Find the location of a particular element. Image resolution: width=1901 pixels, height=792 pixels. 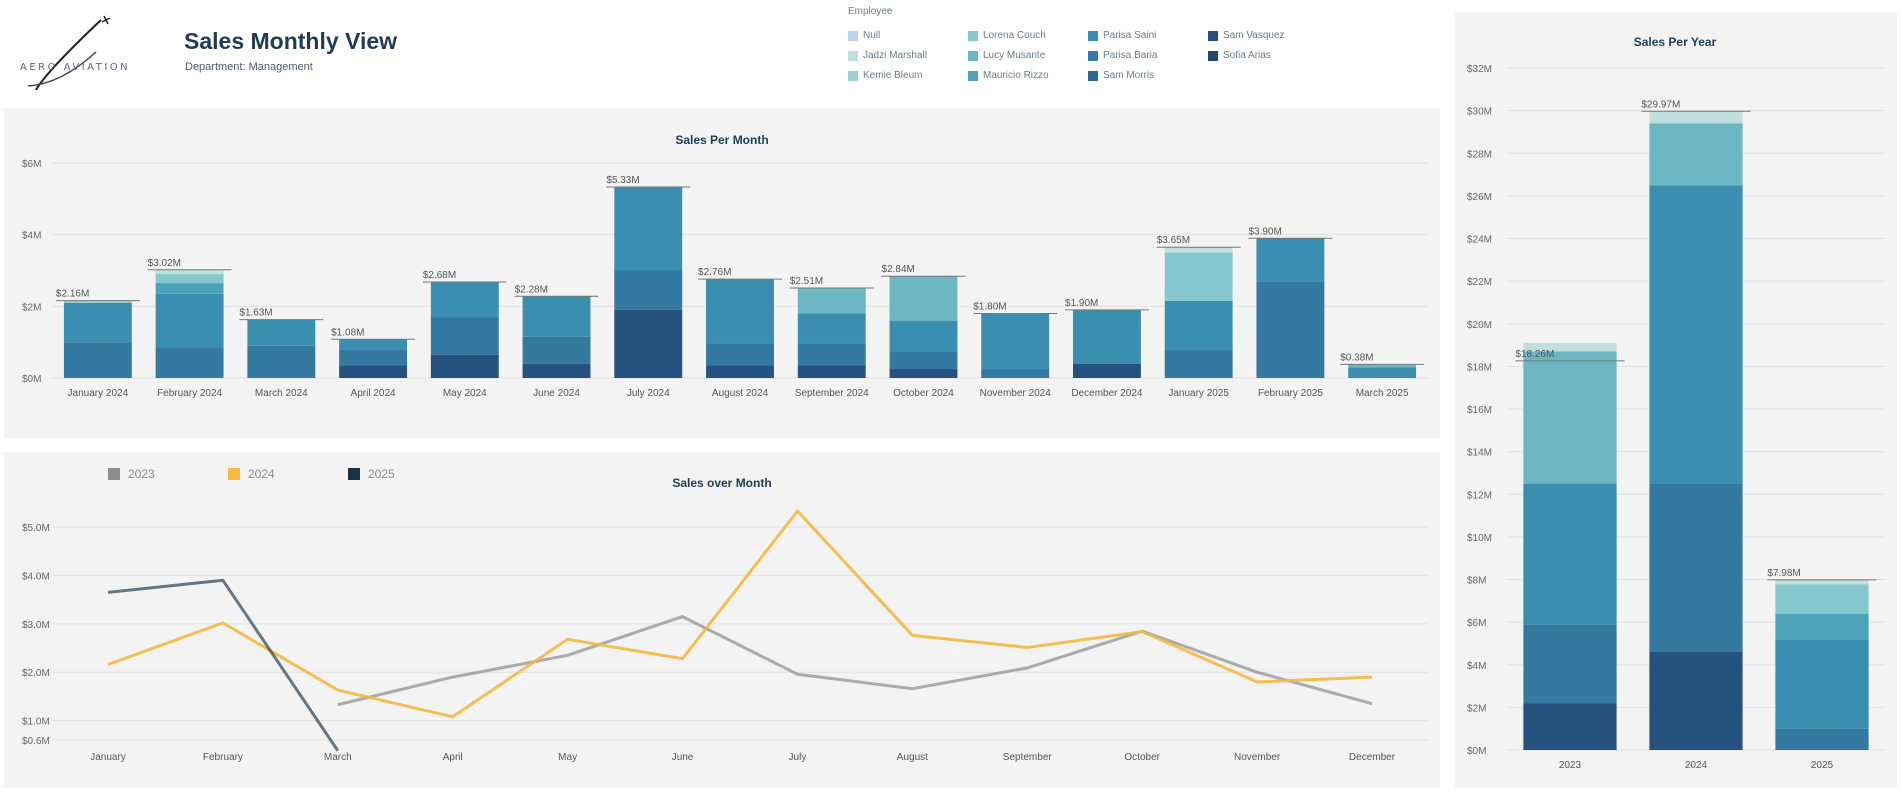

legend-item-parisa-saini: Parisa Saini is located at coordinates (1122, 35).